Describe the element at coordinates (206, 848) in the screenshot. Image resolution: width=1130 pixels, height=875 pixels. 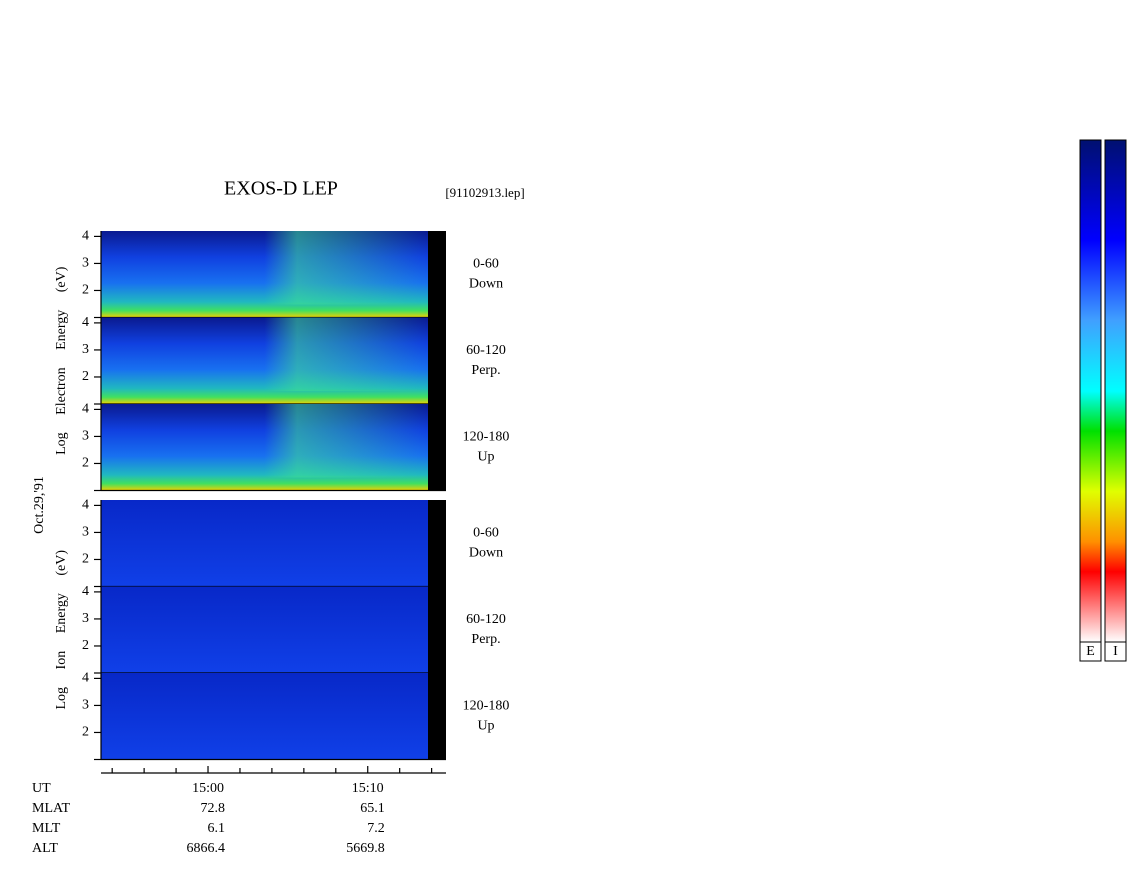
I see `ephemeris-value: 6866.4` at that location.